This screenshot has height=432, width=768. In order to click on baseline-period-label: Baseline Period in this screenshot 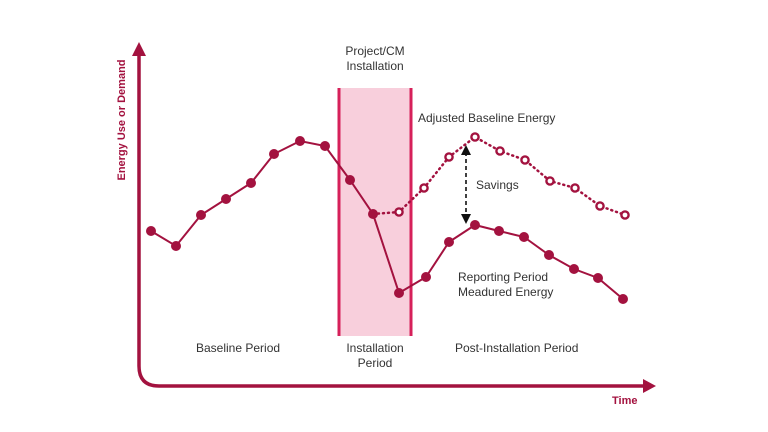, I will do `click(238, 348)`.